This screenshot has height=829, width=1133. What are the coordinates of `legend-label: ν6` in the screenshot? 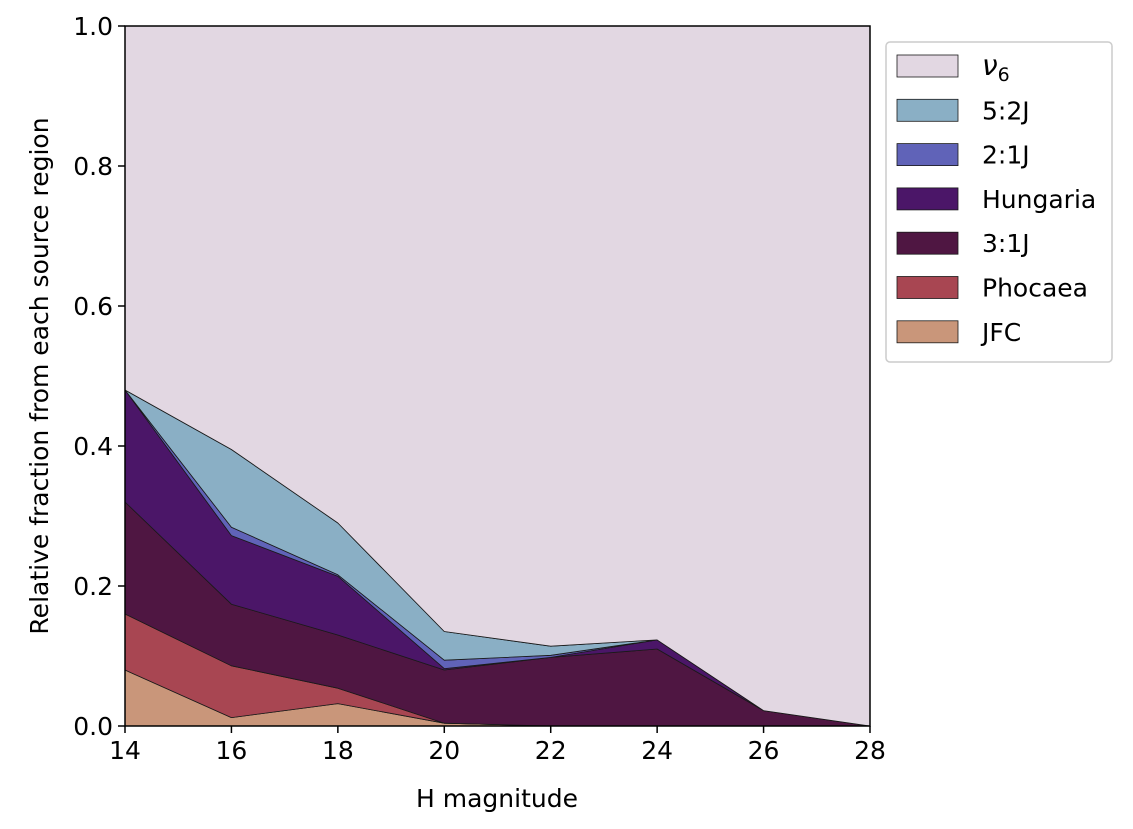 It's located at (996, 67).